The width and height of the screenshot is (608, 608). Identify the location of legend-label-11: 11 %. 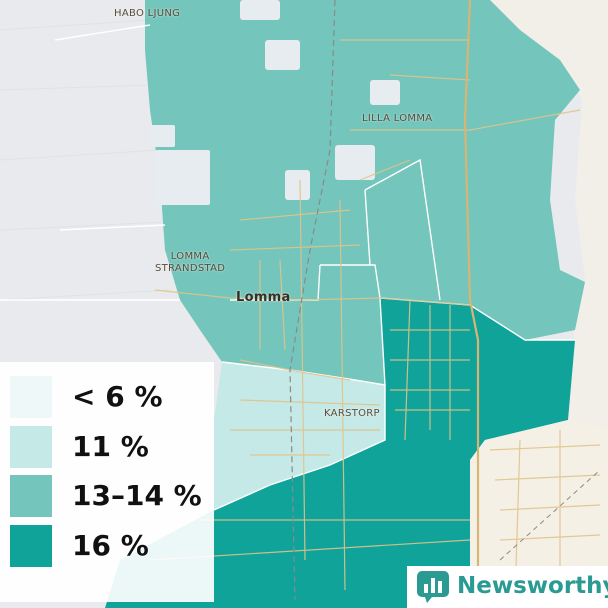
(110, 446).